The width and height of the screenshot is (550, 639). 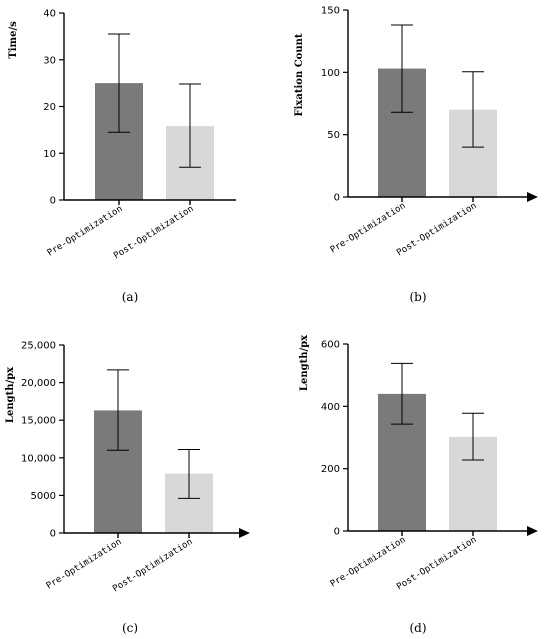 I want to click on y-tick-label: 150, so click(x=330, y=11).